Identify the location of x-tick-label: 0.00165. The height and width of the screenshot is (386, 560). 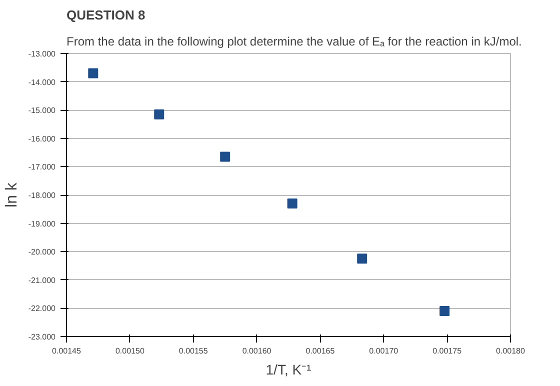
(321, 351).